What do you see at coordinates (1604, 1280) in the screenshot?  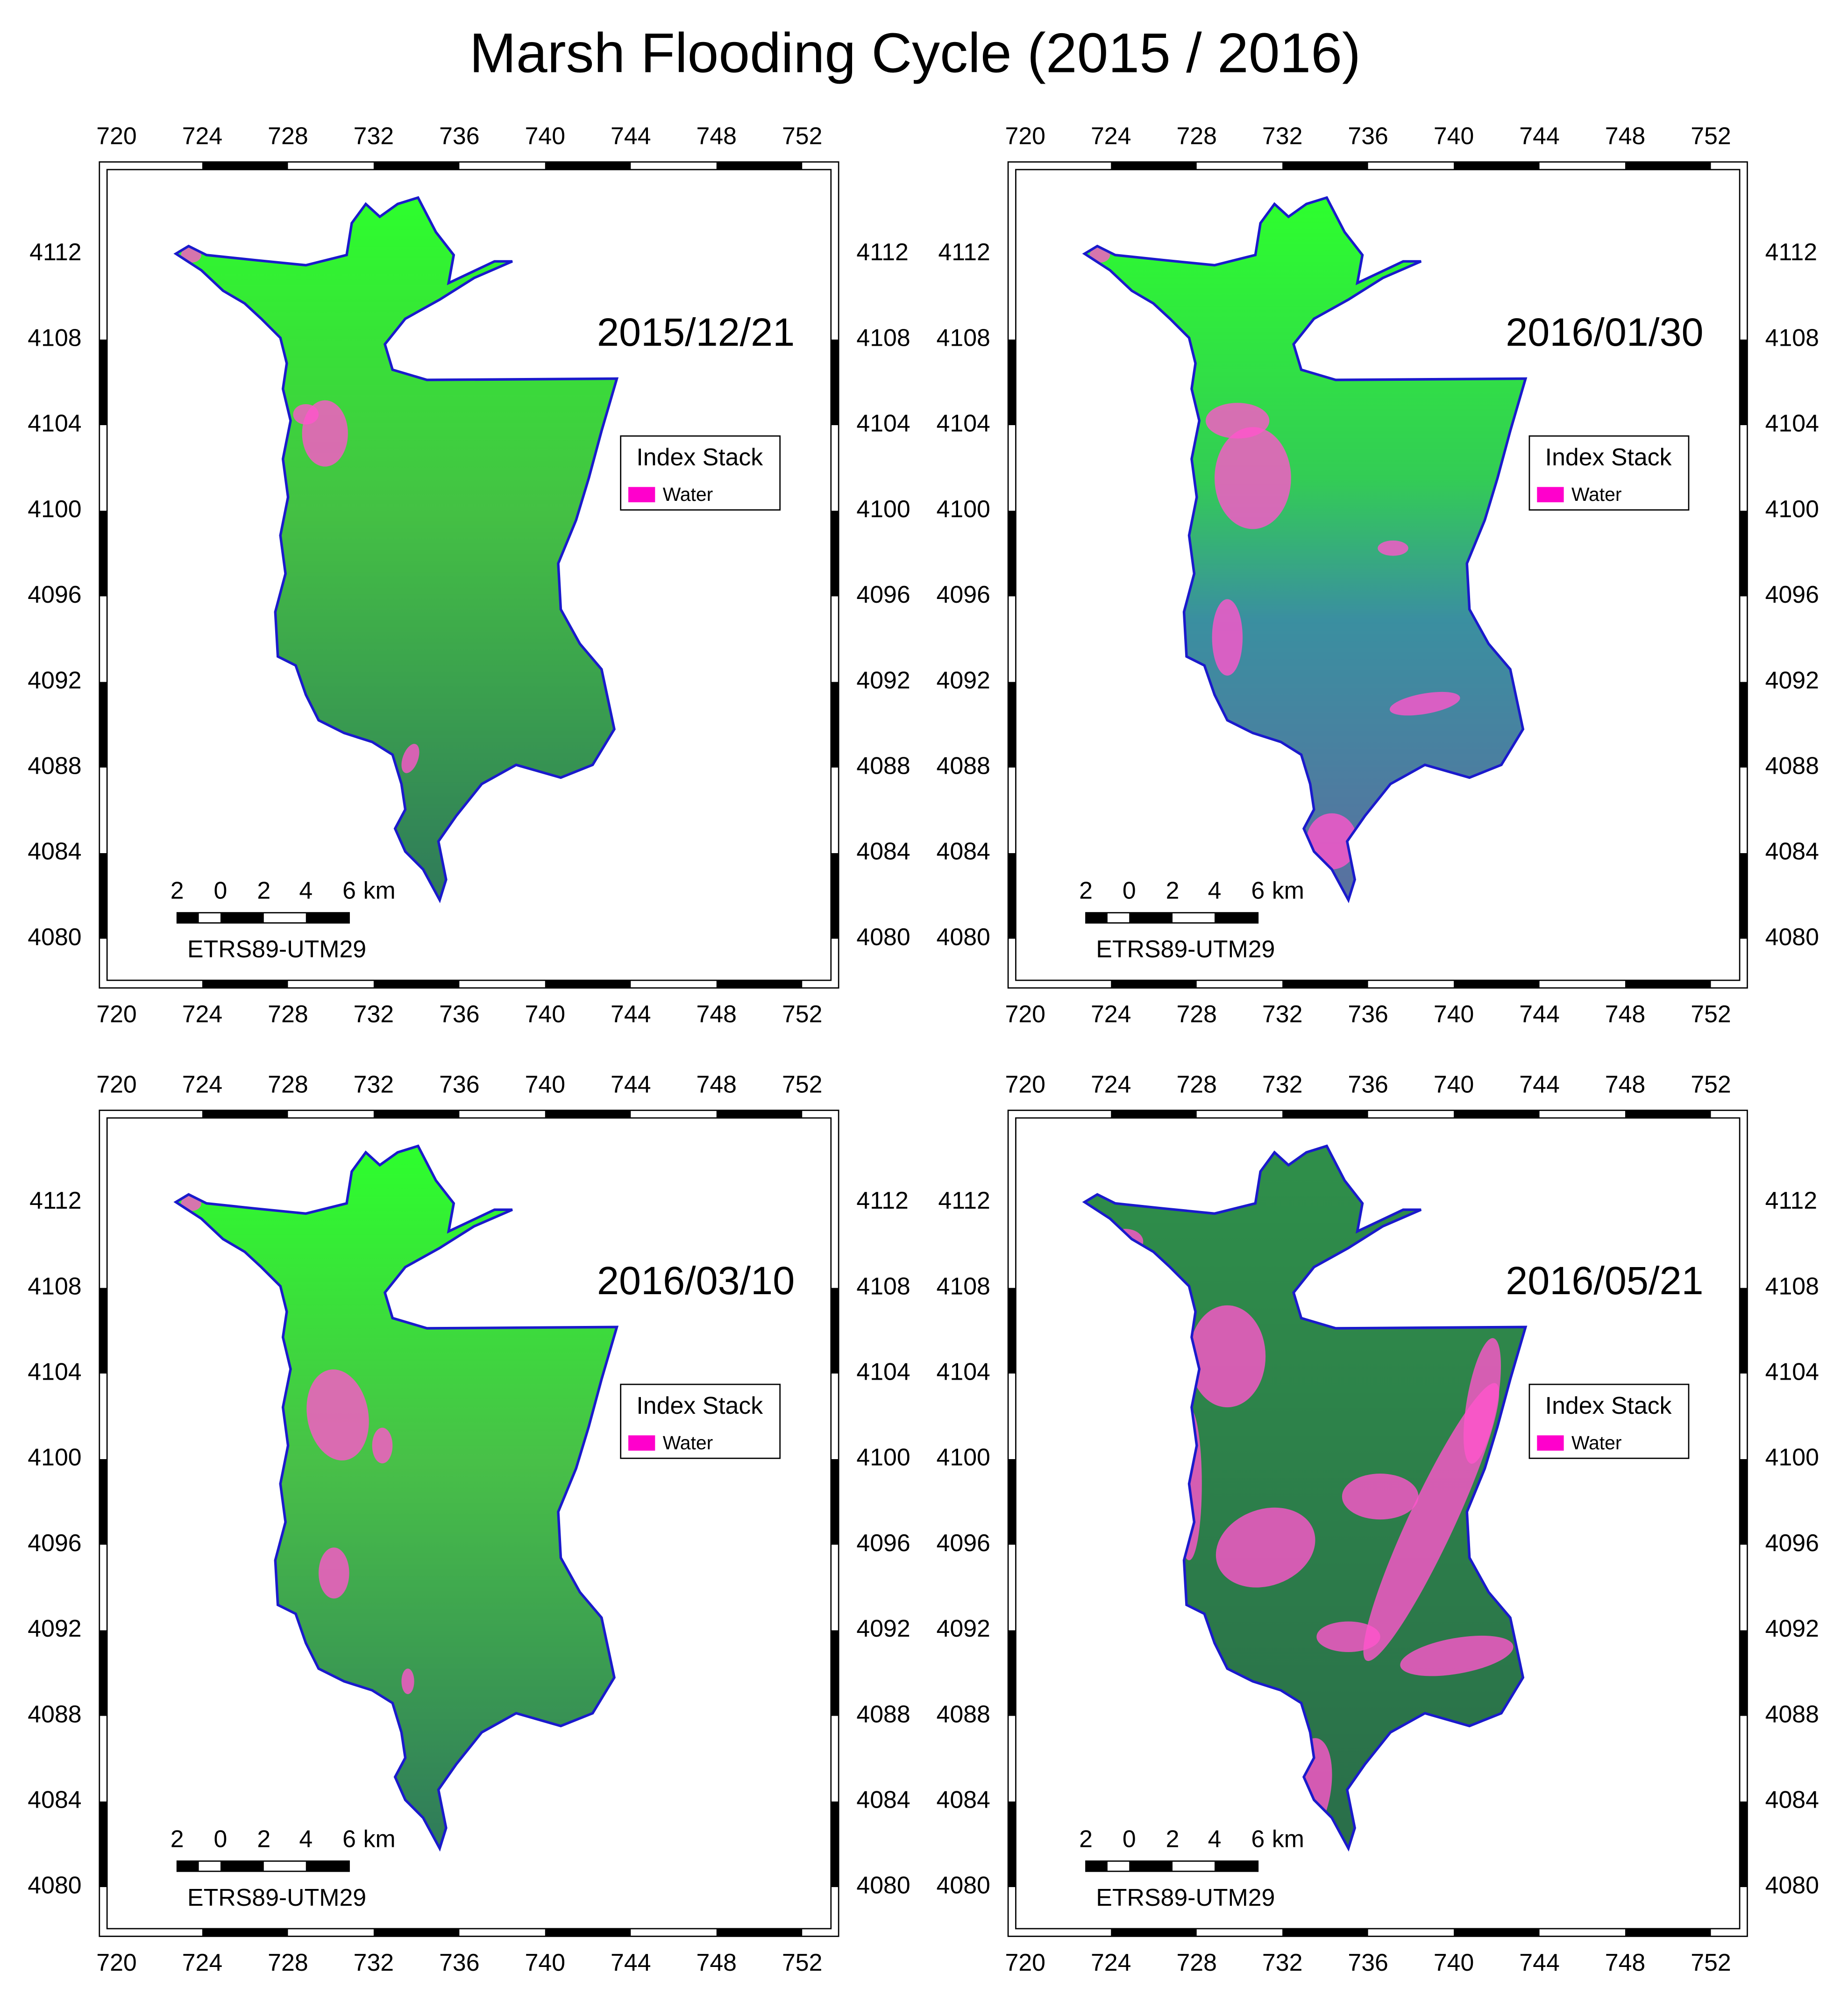 I see `panel-date: 2016/05/21` at bounding box center [1604, 1280].